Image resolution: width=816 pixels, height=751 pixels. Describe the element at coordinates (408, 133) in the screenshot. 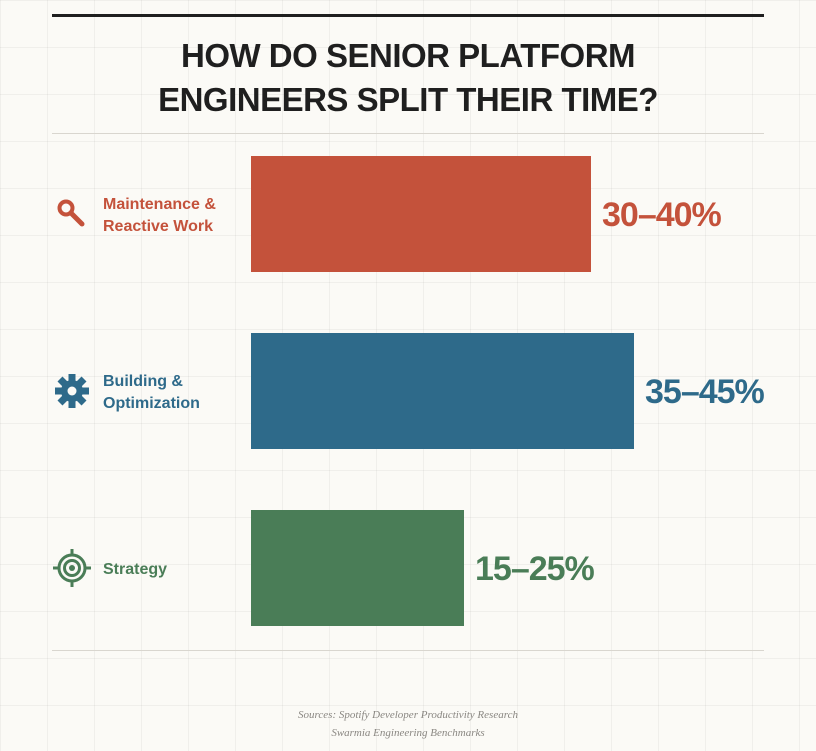

I see `title-divider` at that location.